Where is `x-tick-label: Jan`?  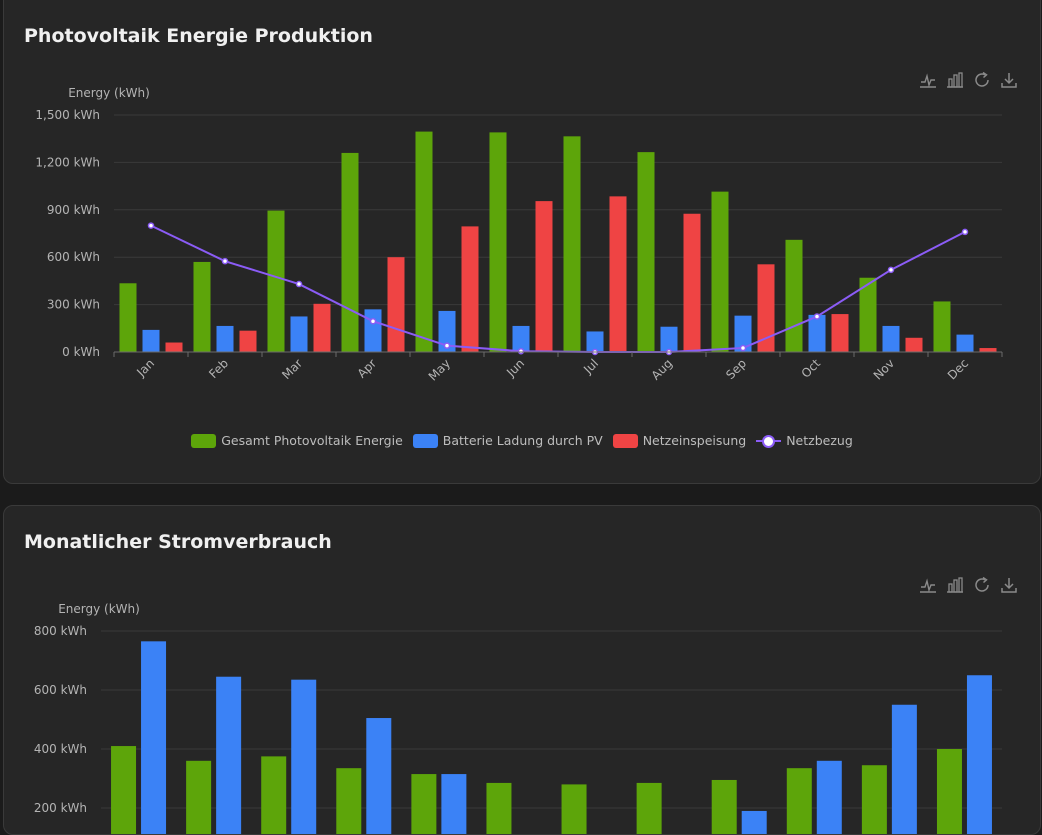 x-tick-label: Jan is located at coordinates (145, 368).